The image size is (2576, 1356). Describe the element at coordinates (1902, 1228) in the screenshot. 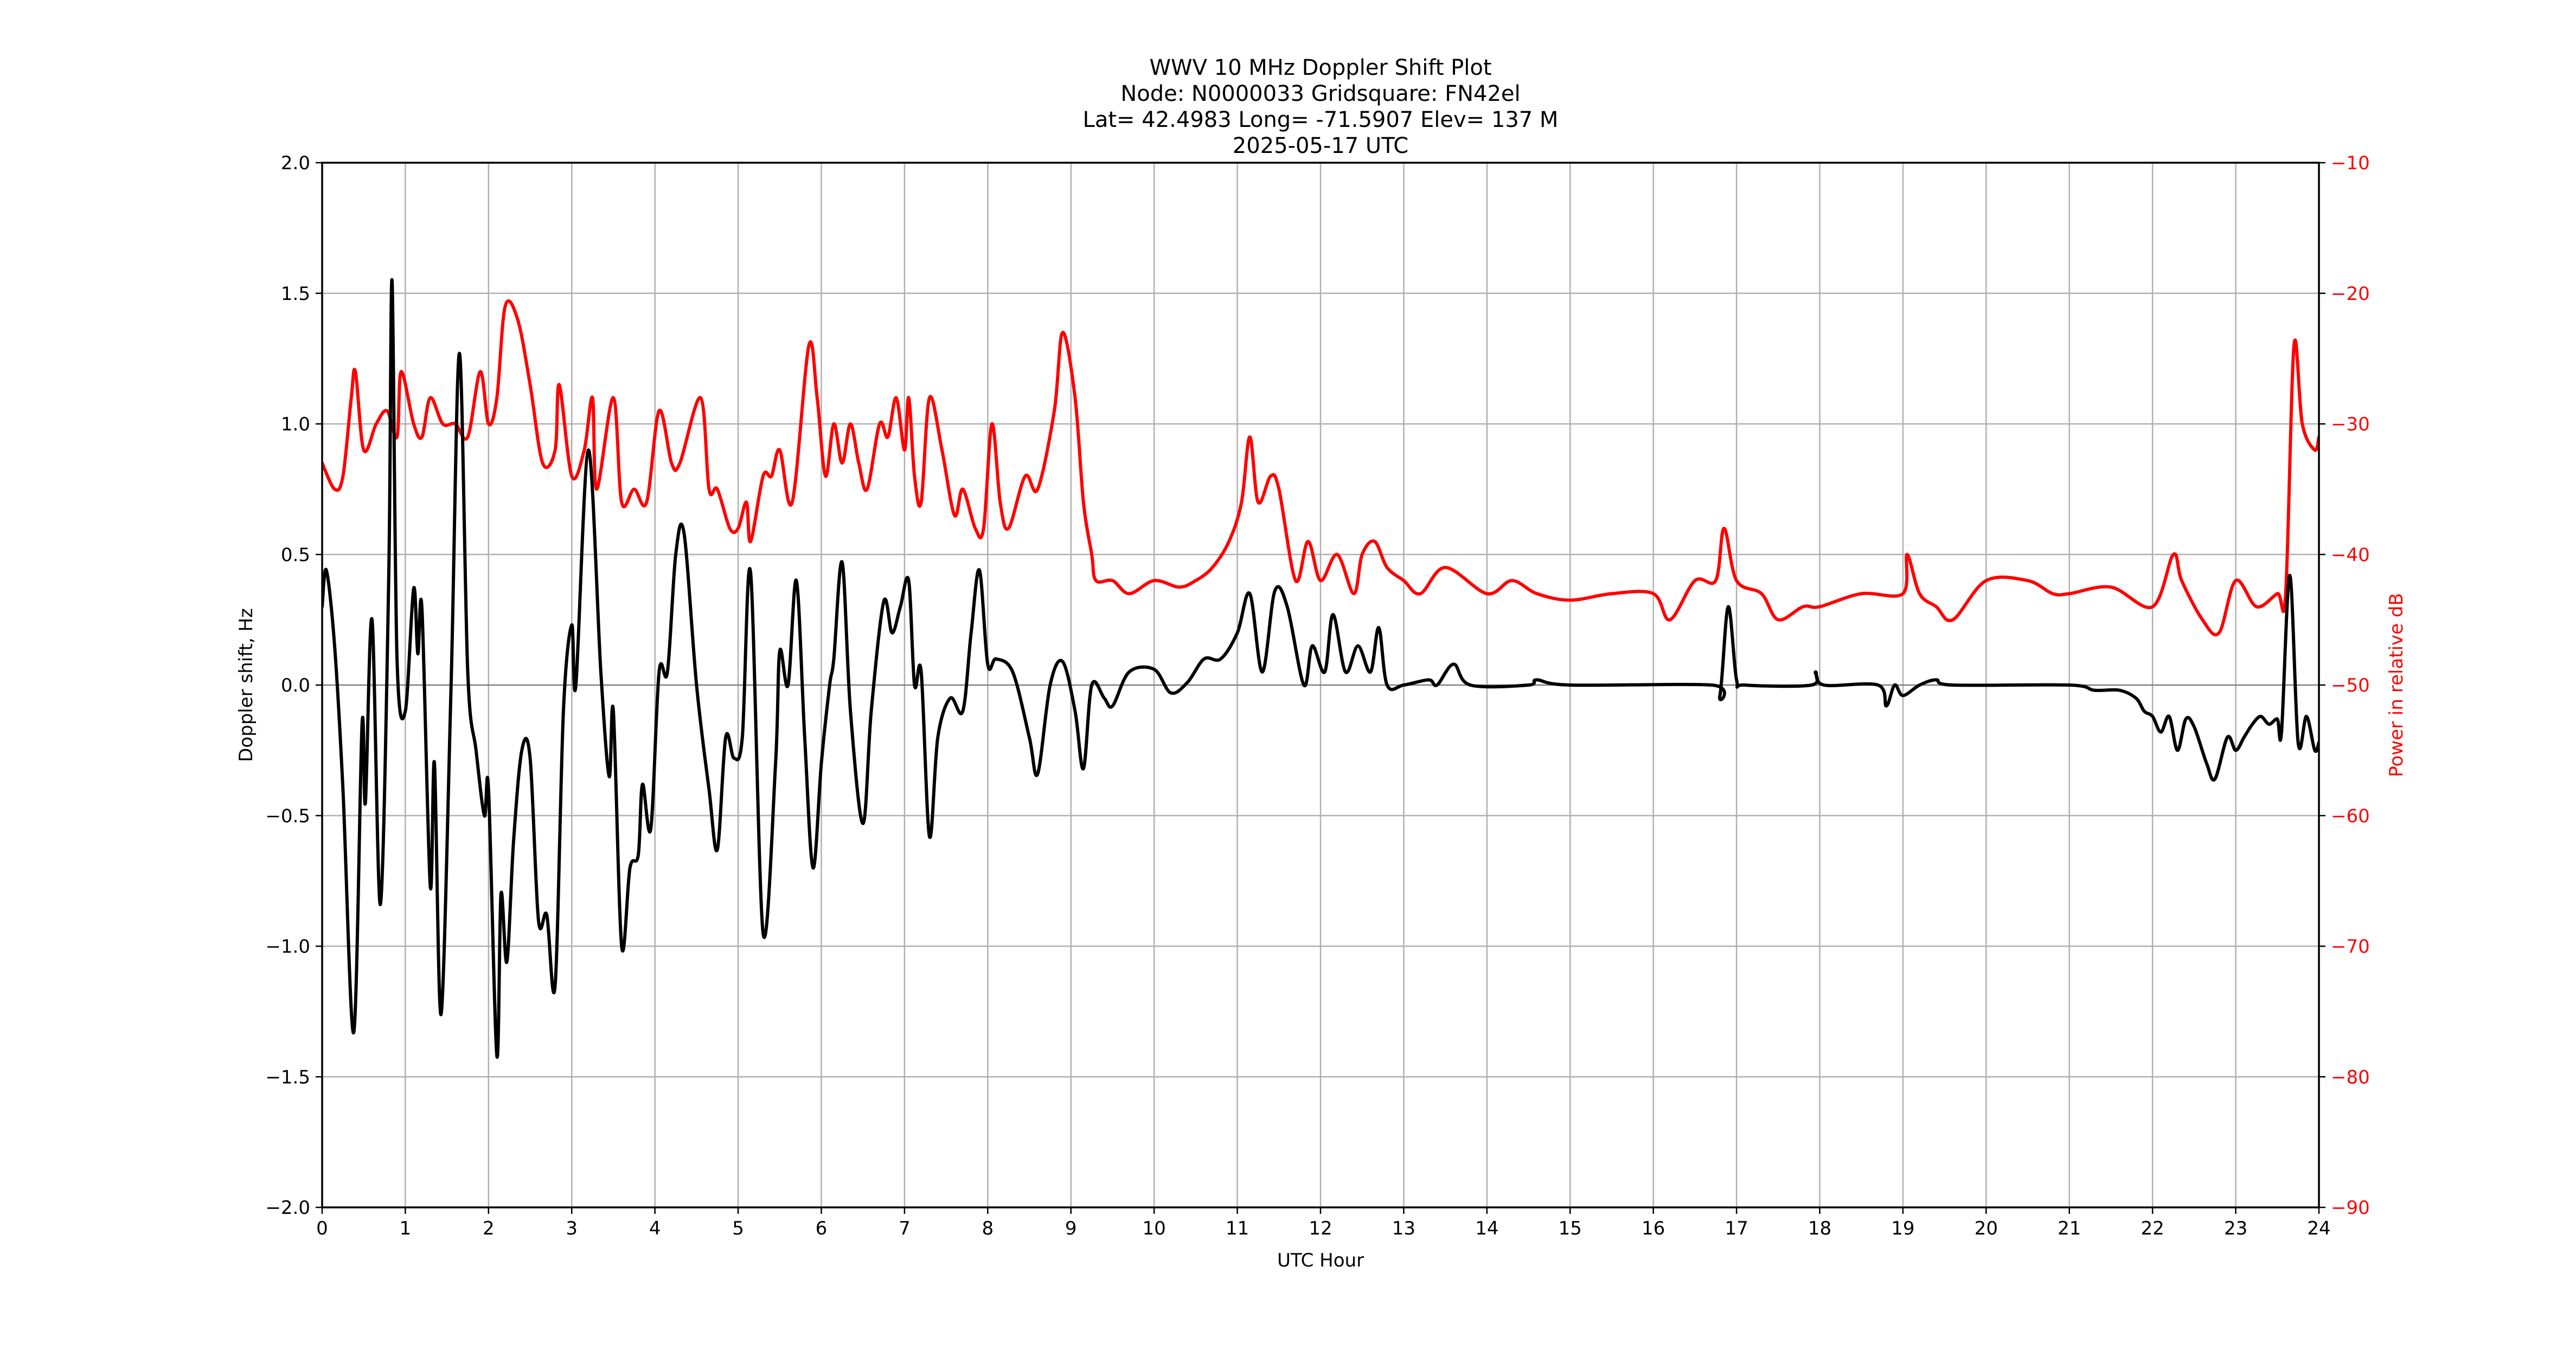

I see `x-tick-label: 19` at that location.